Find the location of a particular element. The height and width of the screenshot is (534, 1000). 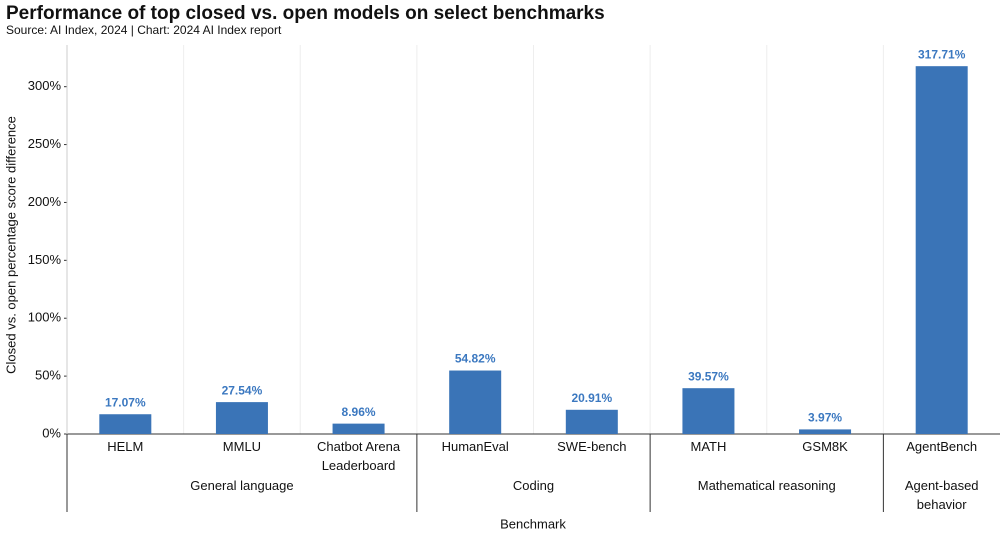

y-tick-label: 150% is located at coordinates (45, 259).